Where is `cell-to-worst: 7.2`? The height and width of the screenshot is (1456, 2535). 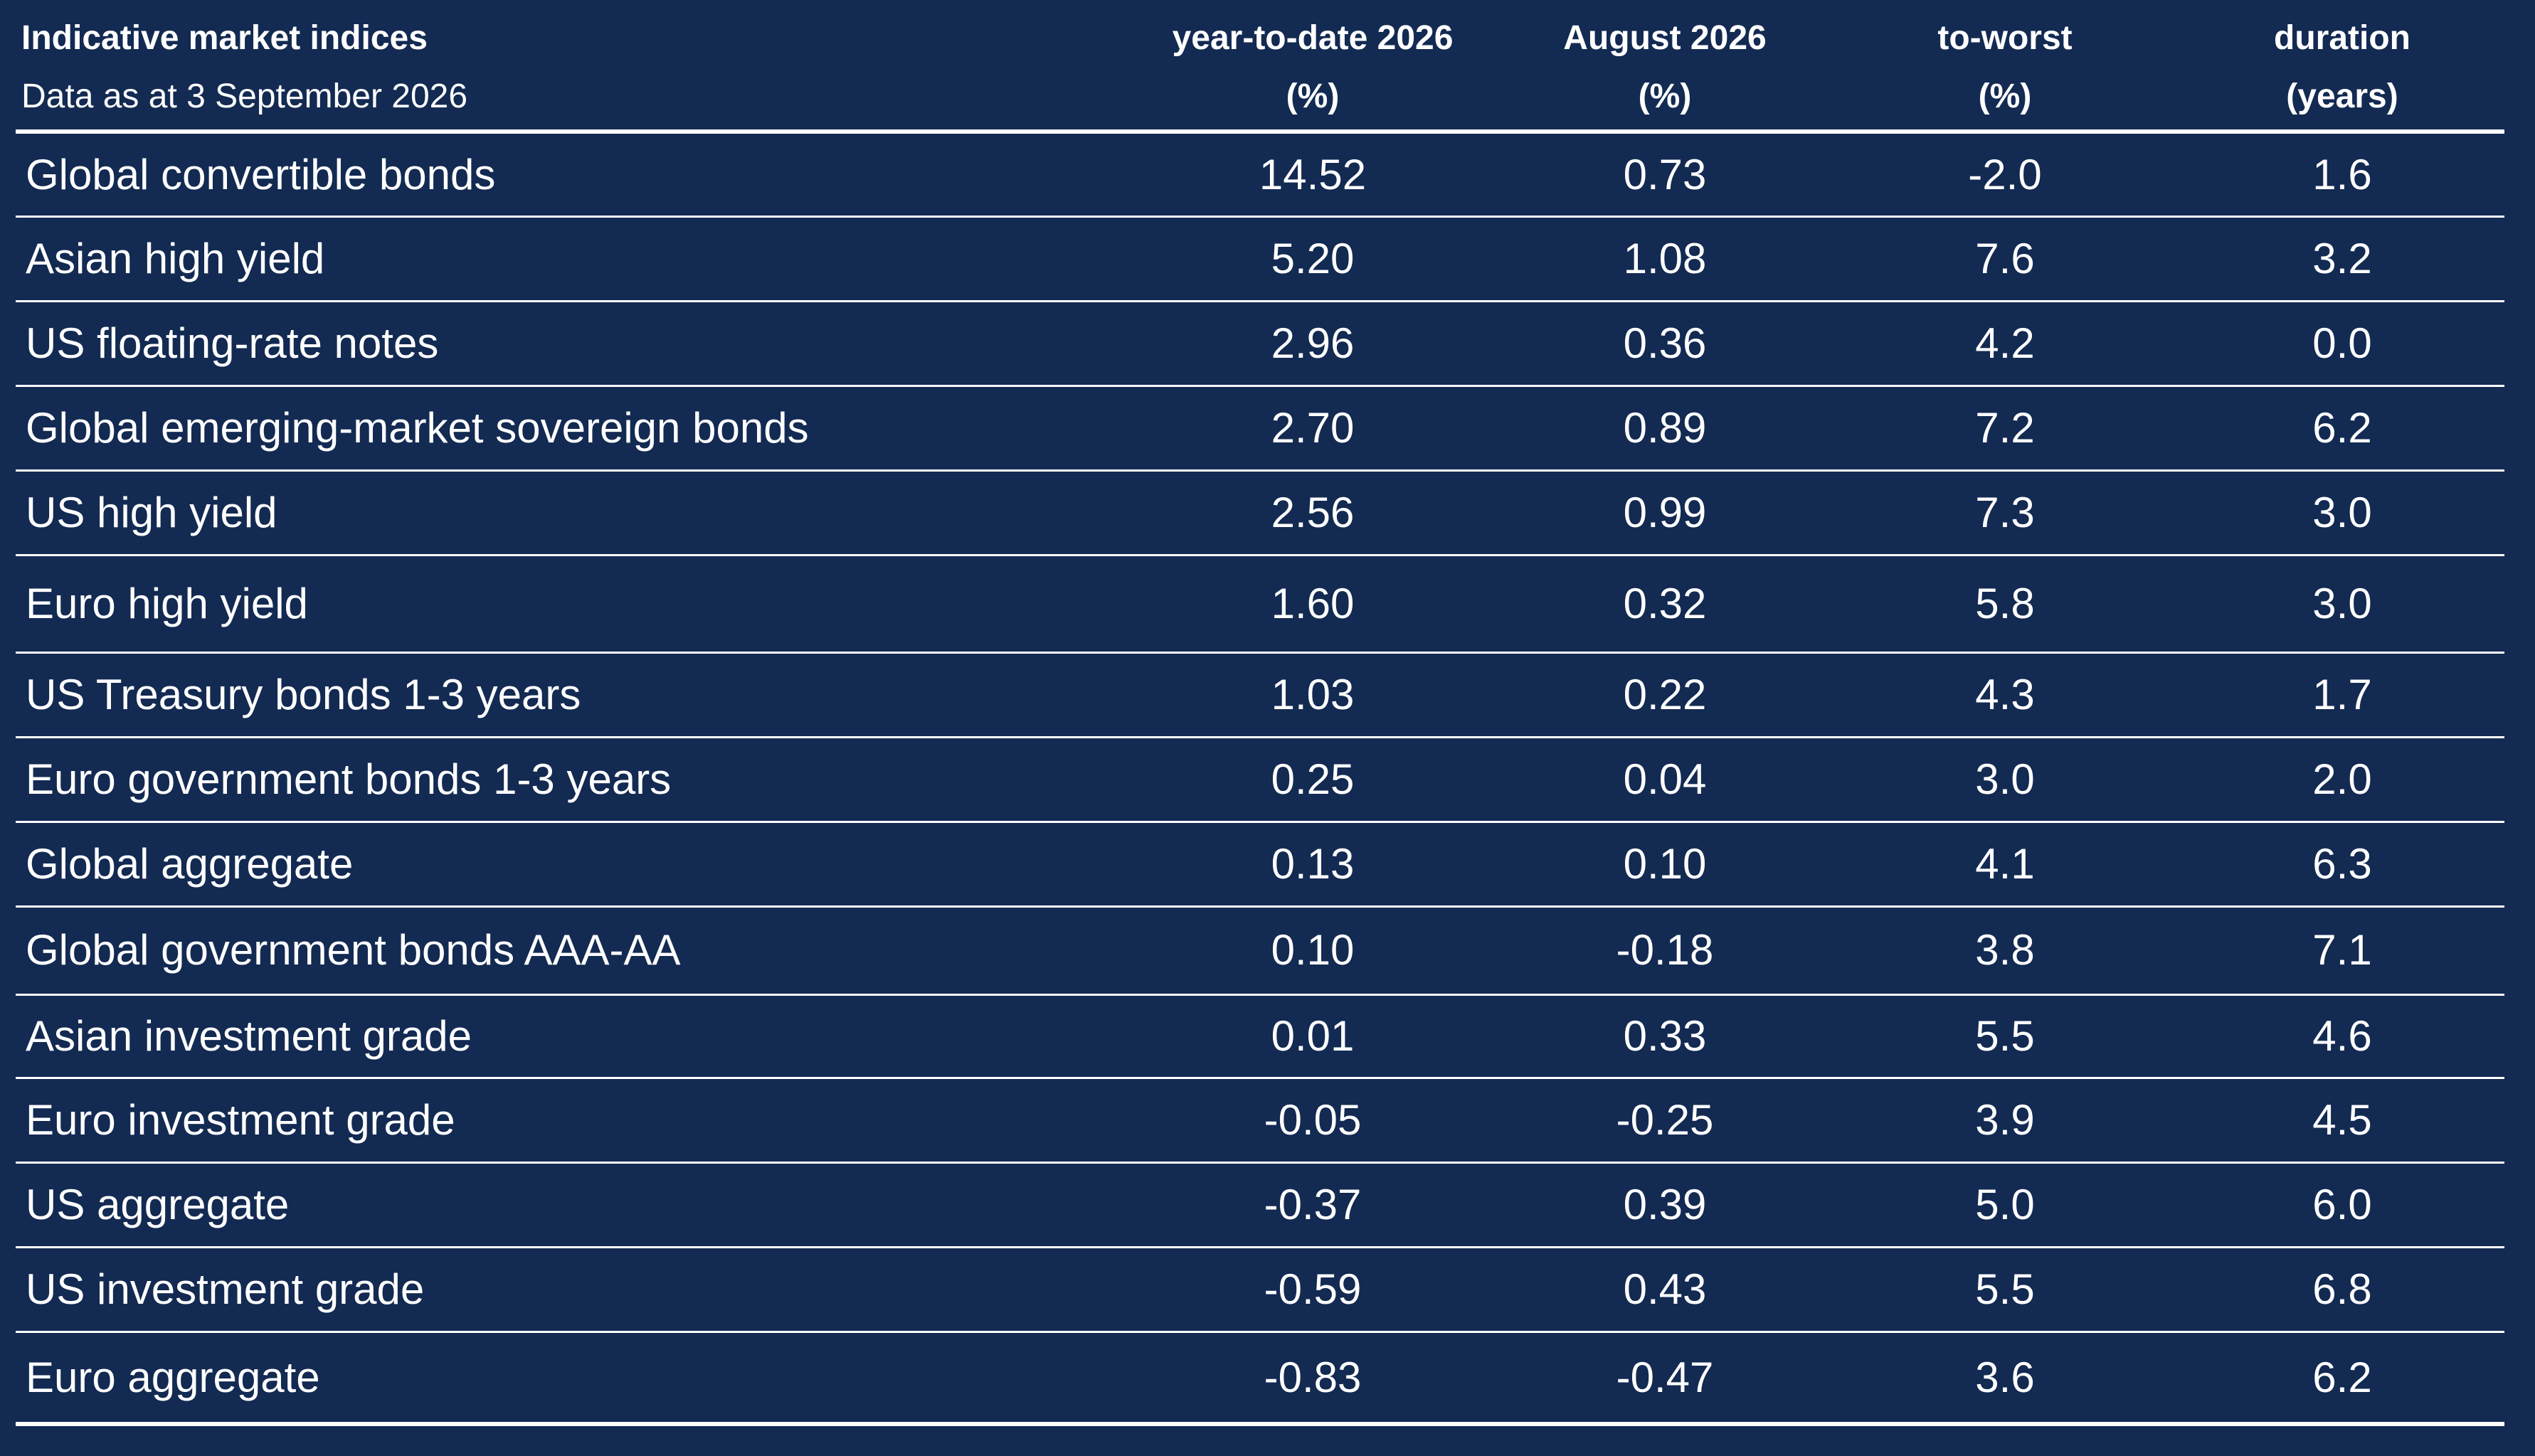 cell-to-worst: 7.2 is located at coordinates (2005, 427).